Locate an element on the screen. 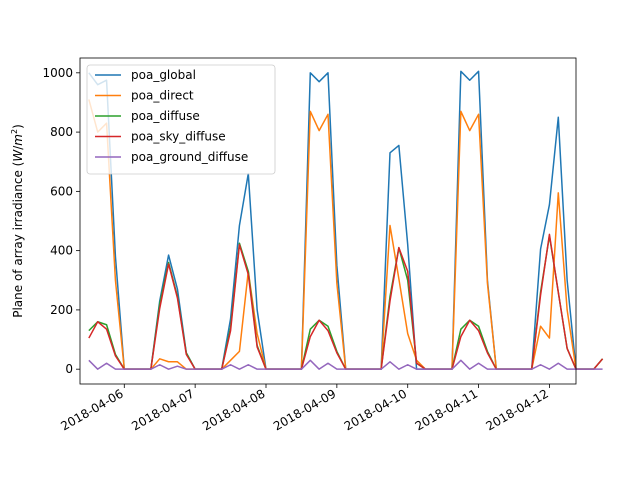 The height and width of the screenshot is (480, 640). y-tick-label: 400 is located at coordinates (61, 251).